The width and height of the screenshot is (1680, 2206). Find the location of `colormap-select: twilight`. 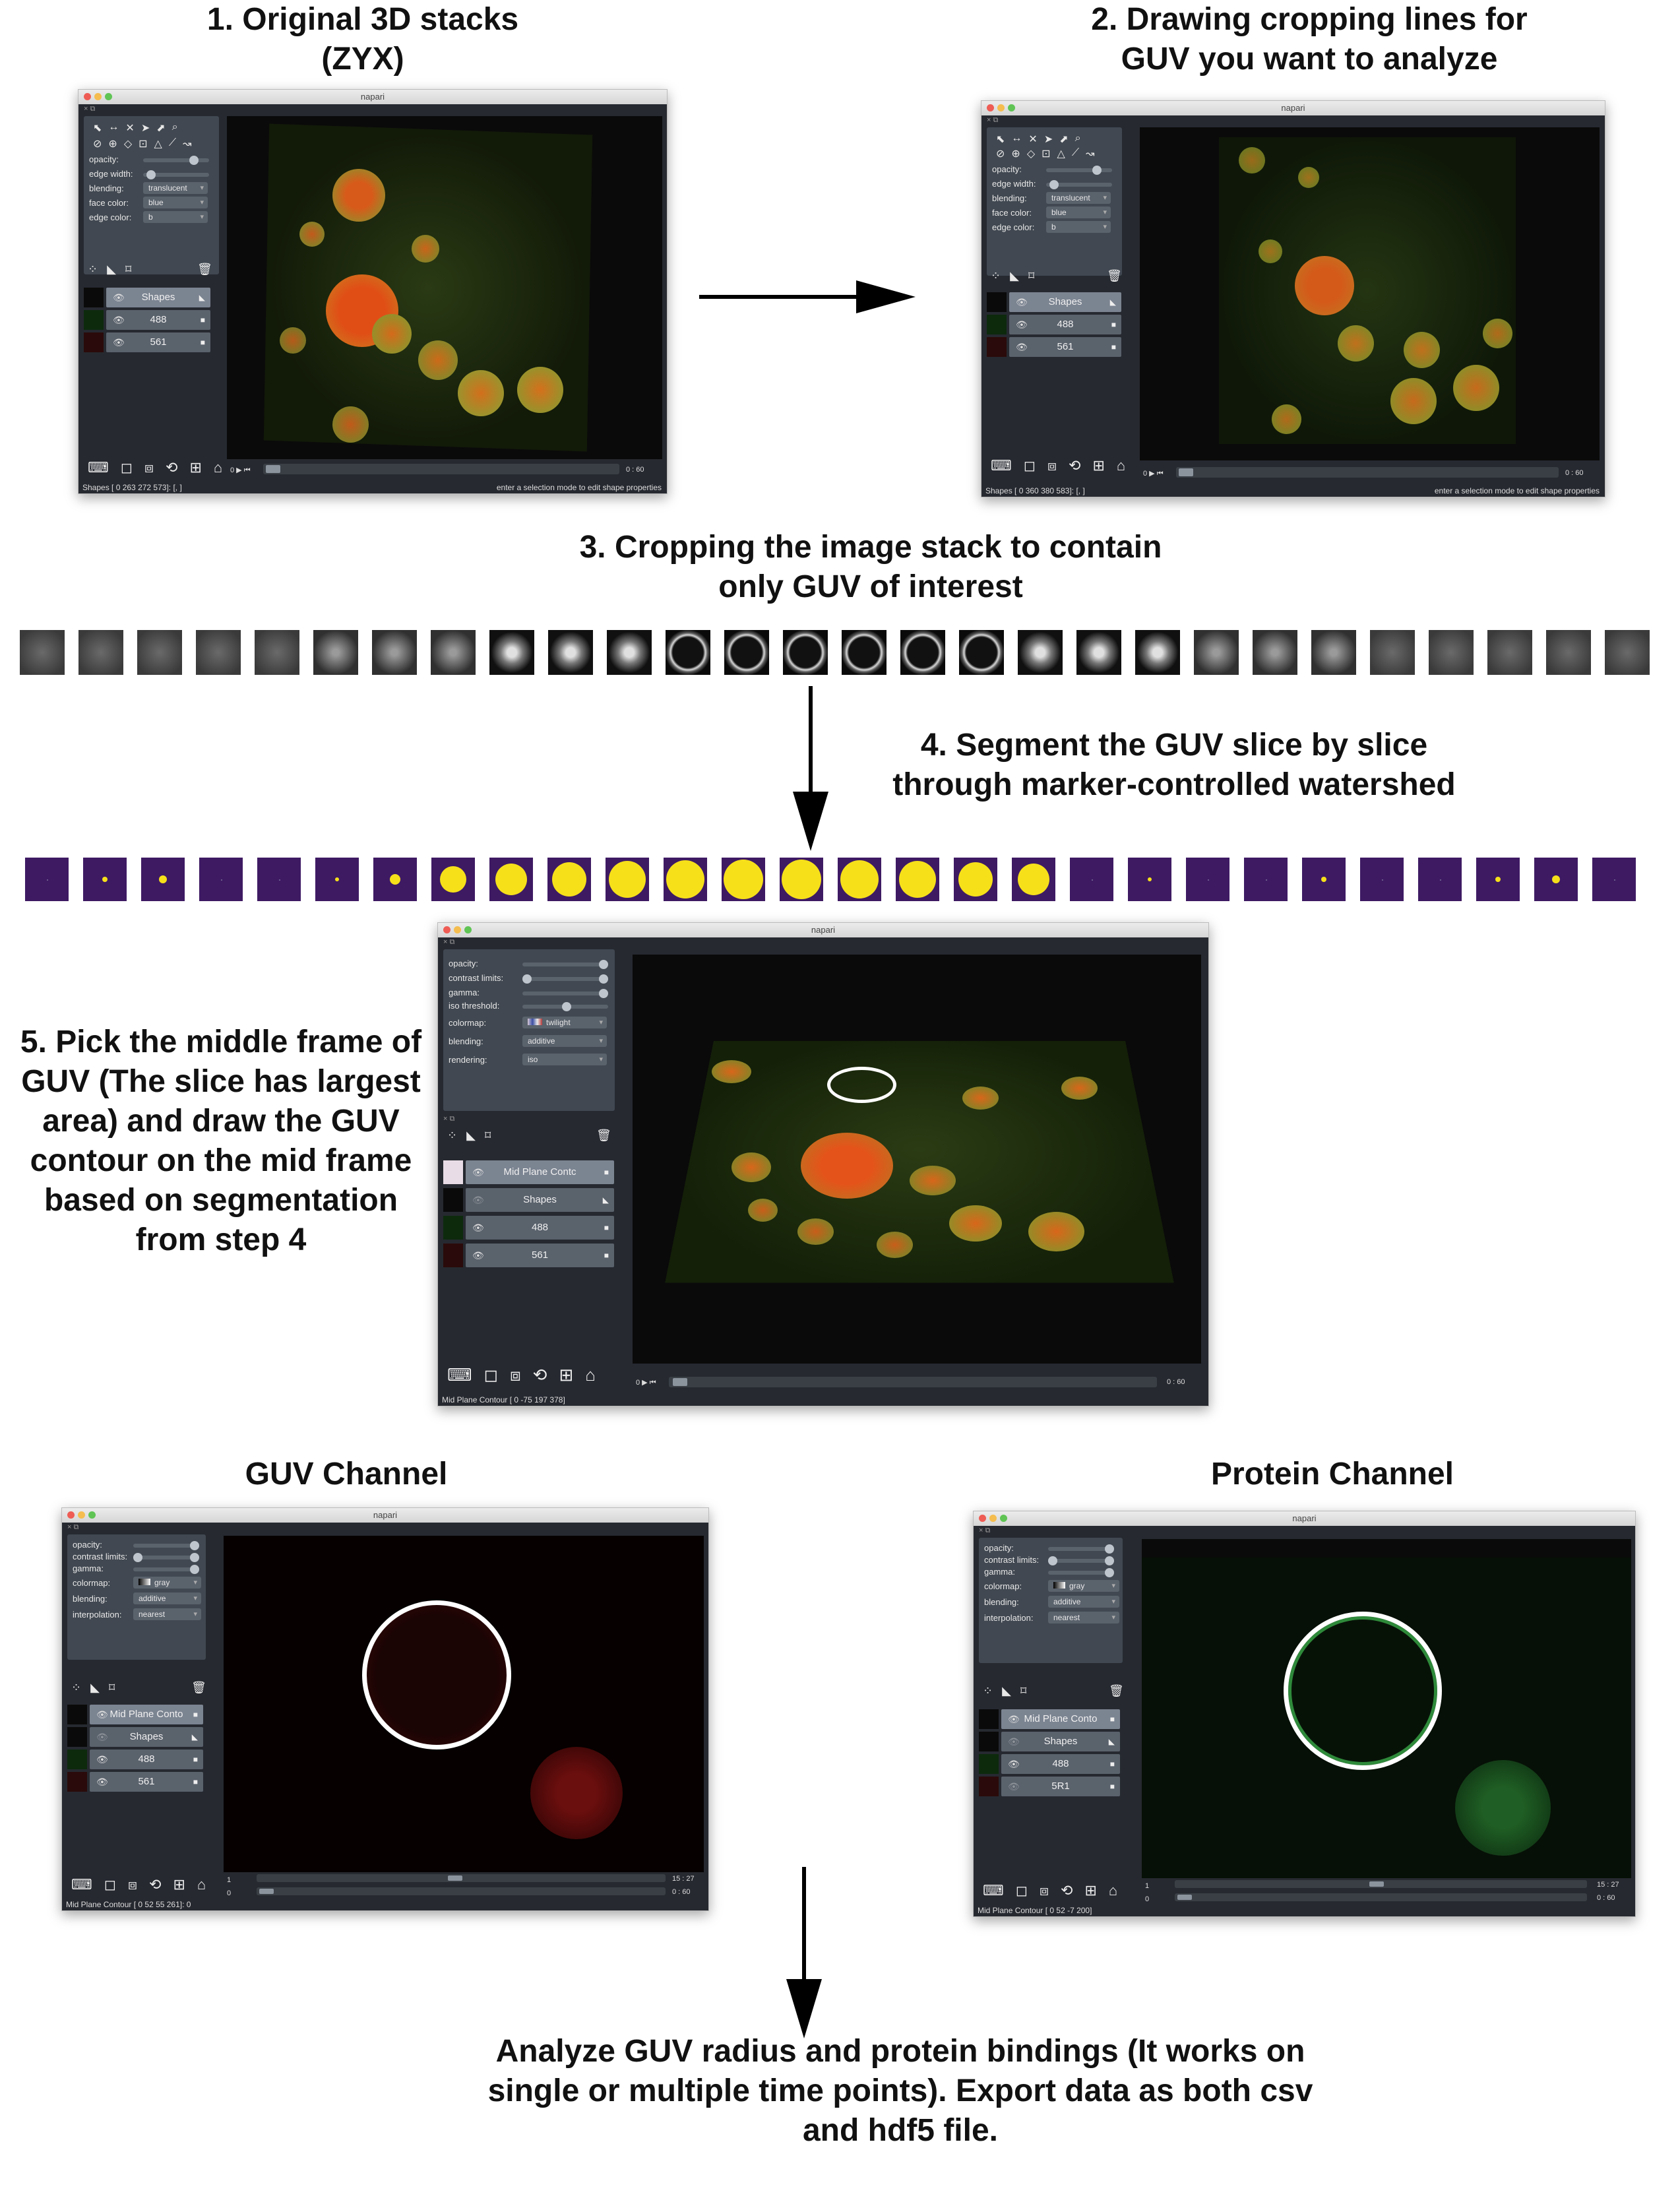

colormap-select: twilight is located at coordinates (564, 1022).